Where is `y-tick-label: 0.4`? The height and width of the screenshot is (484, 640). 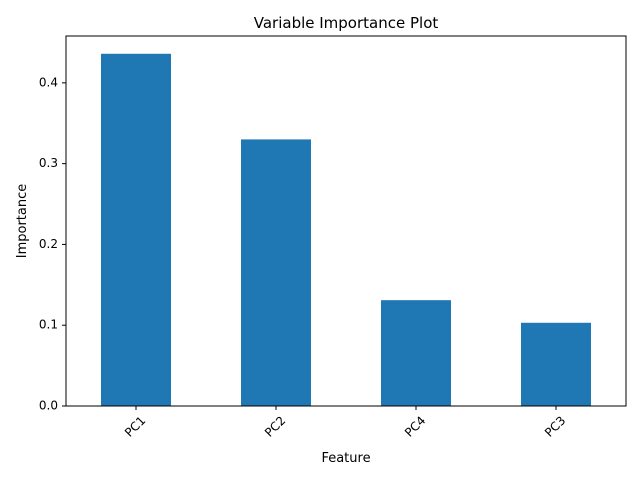 y-tick-label: 0.4 is located at coordinates (48, 82).